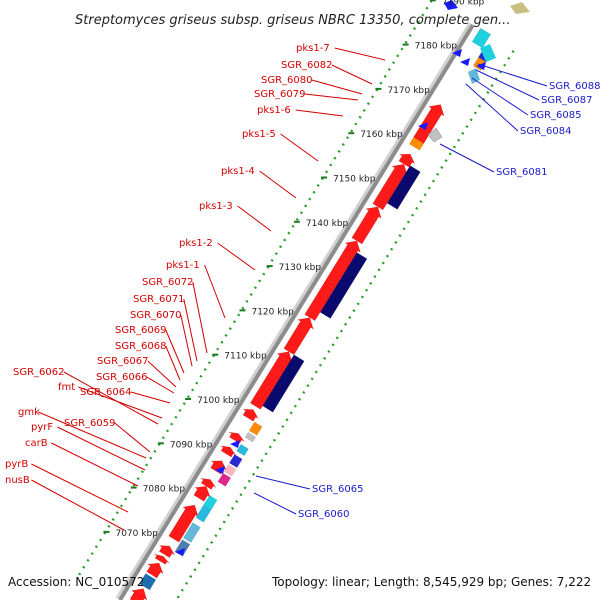  Describe the element at coordinates (141, 346) in the screenshot. I see `gene-label-sgr_6068: SGR_6068` at that location.